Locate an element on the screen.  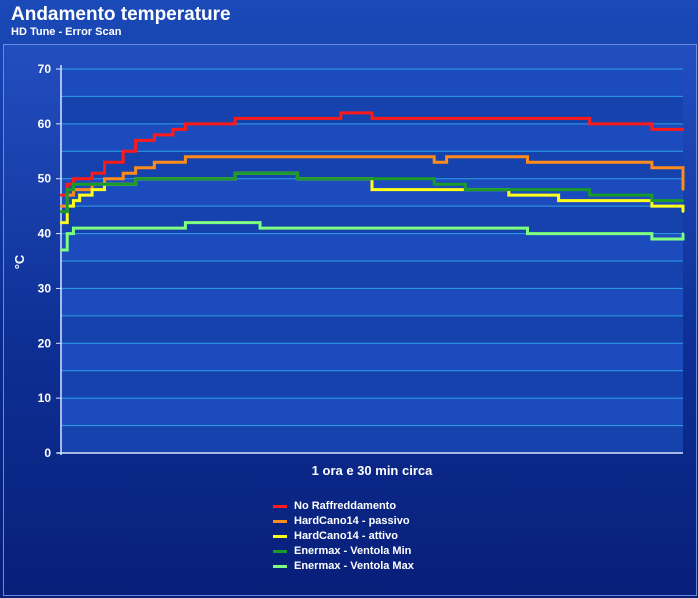
y-tick-label: 10 is located at coordinates (45, 398).